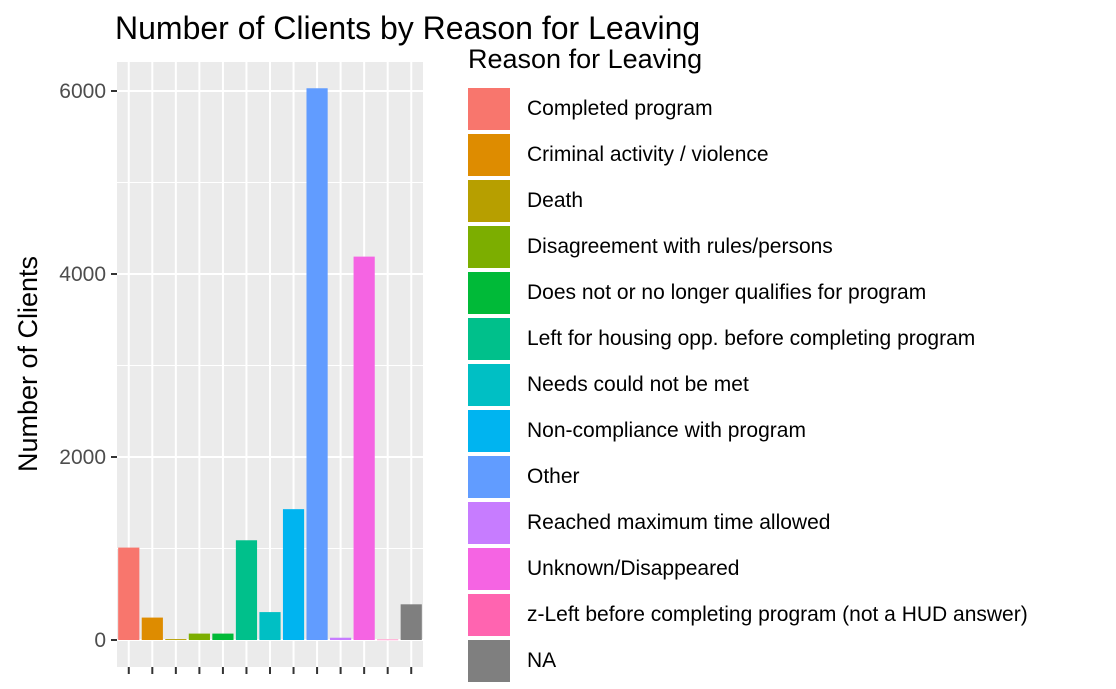 The image size is (1116, 689). I want to click on legend-item: Completed program, so click(748, 109).